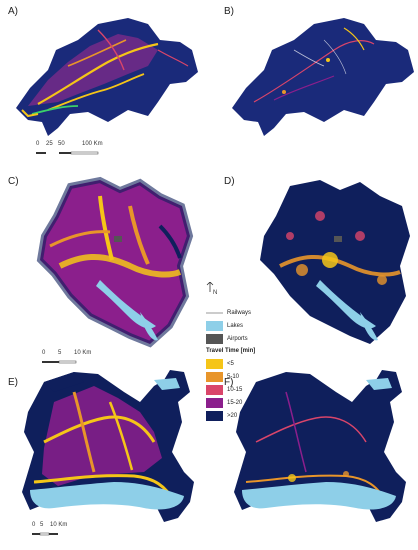 The image size is (418, 550). I want to click on scale-label: 25, so click(49, 144).